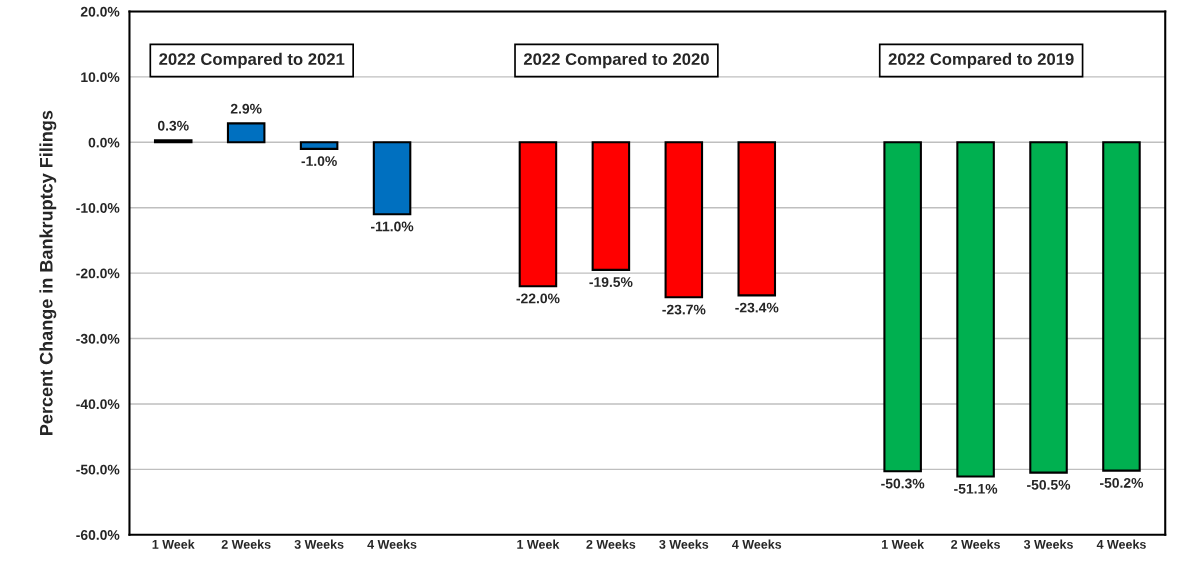 This screenshot has width=1177, height=575. I want to click on data-label: -11.0%, so click(392, 226).